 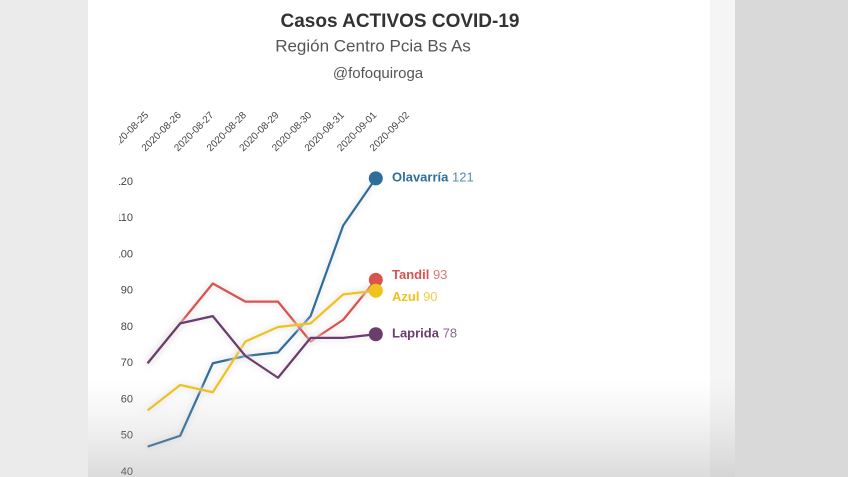 What do you see at coordinates (127, 291) in the screenshot?
I see `y-tick-label: 90` at bounding box center [127, 291].